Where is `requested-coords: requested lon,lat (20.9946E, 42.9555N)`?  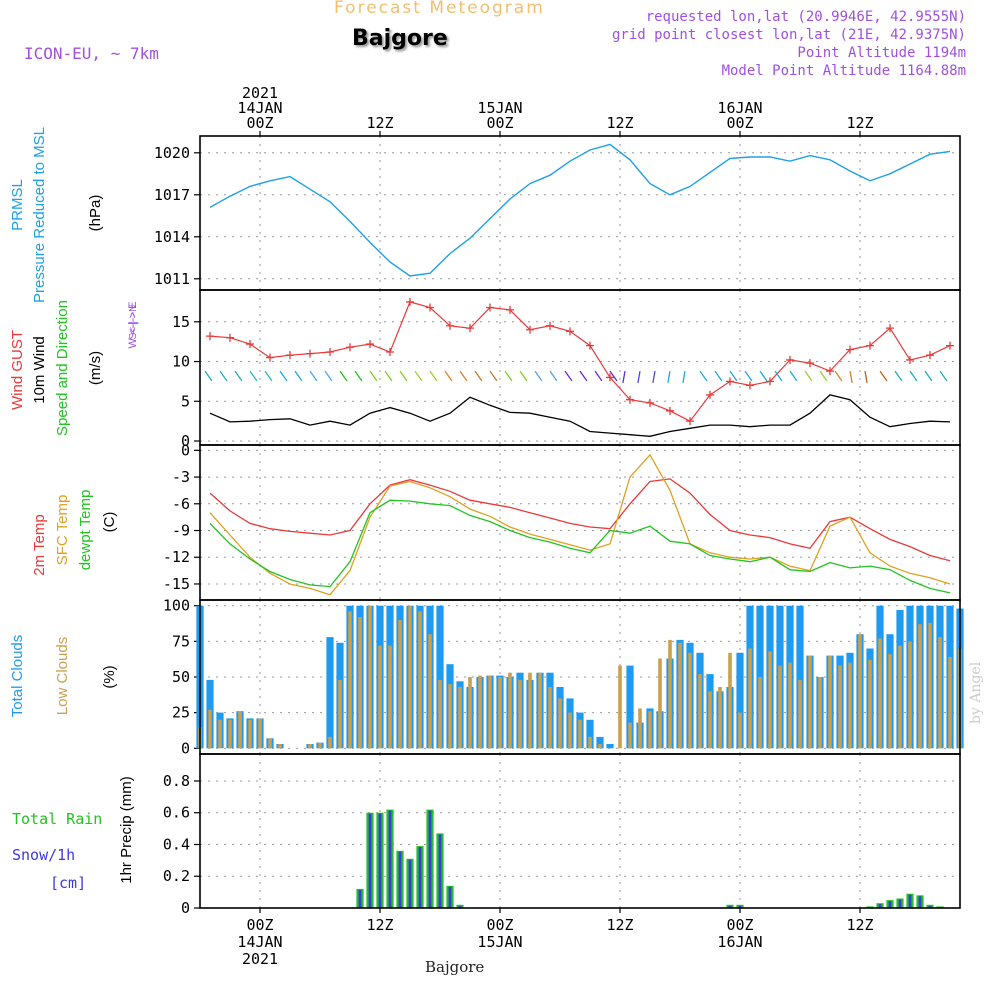 requested-coords: requested lon,lat (20.9946E, 42.9555N) is located at coordinates (805, 17).